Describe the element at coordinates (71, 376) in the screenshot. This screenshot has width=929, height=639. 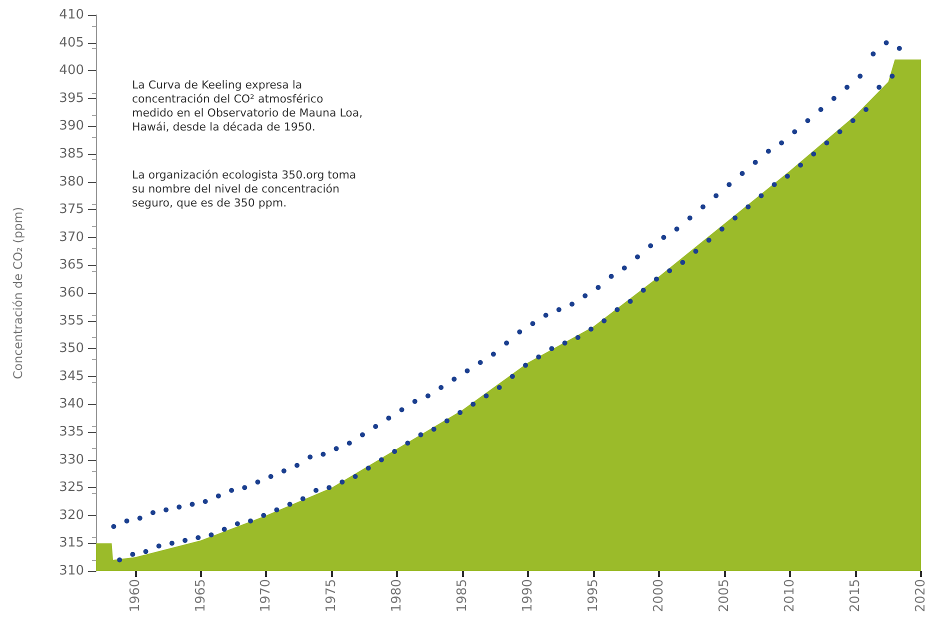
I see `y-tick-label: 345` at that location.